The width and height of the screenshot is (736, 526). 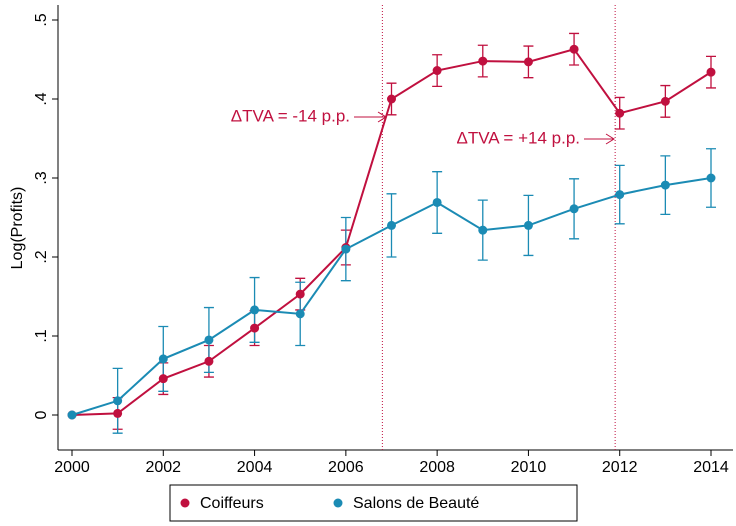 What do you see at coordinates (41, 256) in the screenshot?
I see `y-tick-label: .2` at bounding box center [41, 256].